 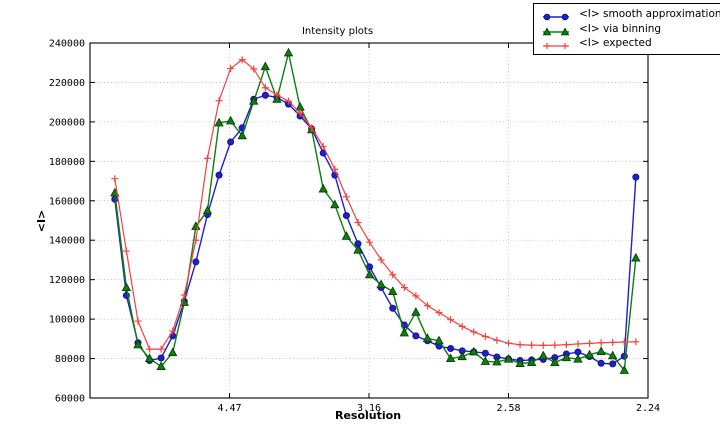 I want to click on legend-item-smooth-approximation: <I> smooth approximation, so click(x=630, y=14).